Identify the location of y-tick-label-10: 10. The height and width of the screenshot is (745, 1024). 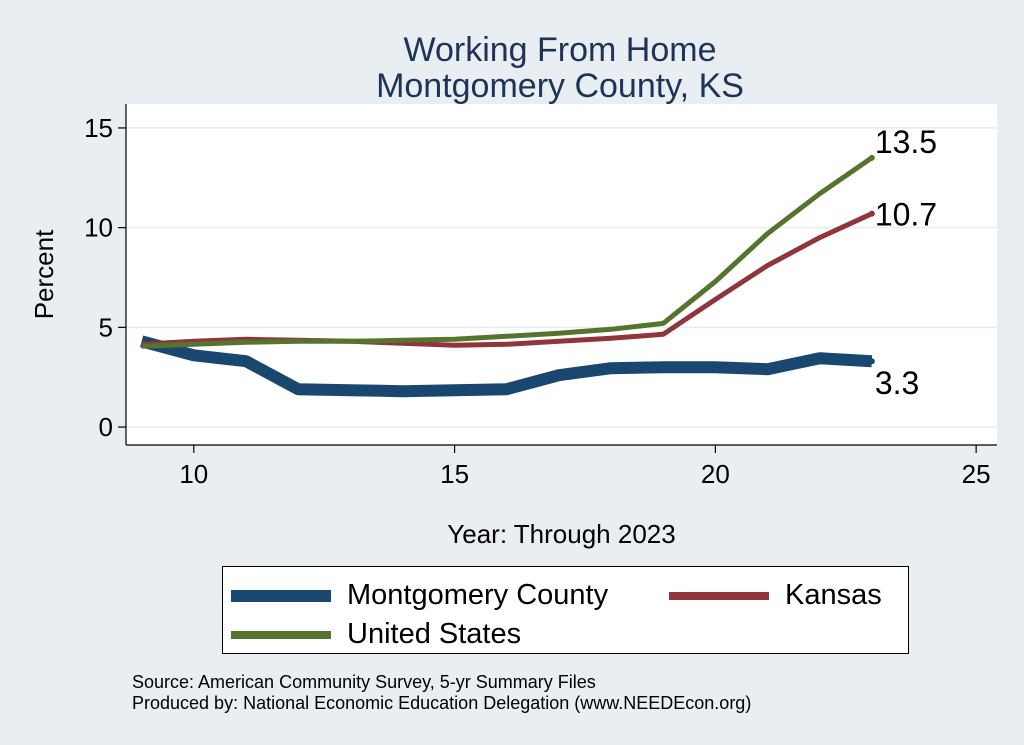
(98, 228).